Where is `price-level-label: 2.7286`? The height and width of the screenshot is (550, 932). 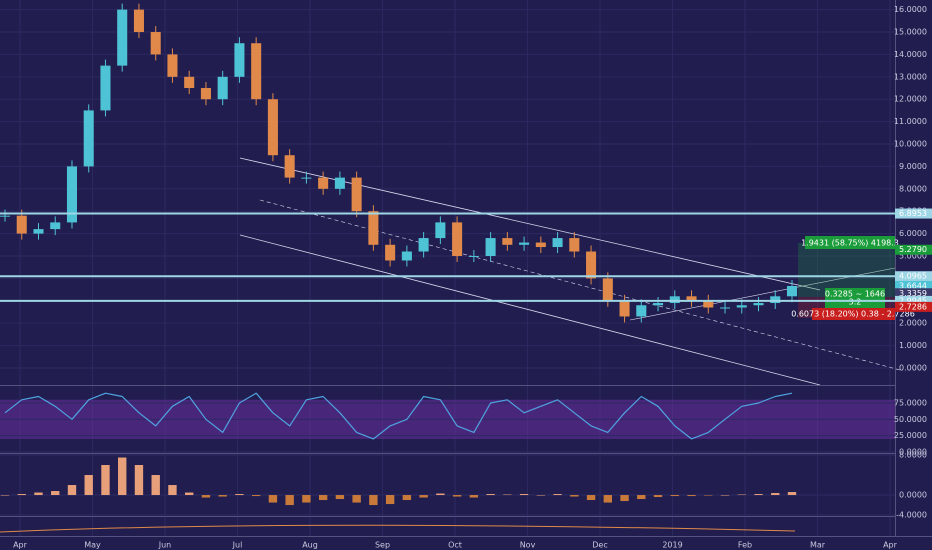
price-level-label: 2.7286 is located at coordinates (913, 306).